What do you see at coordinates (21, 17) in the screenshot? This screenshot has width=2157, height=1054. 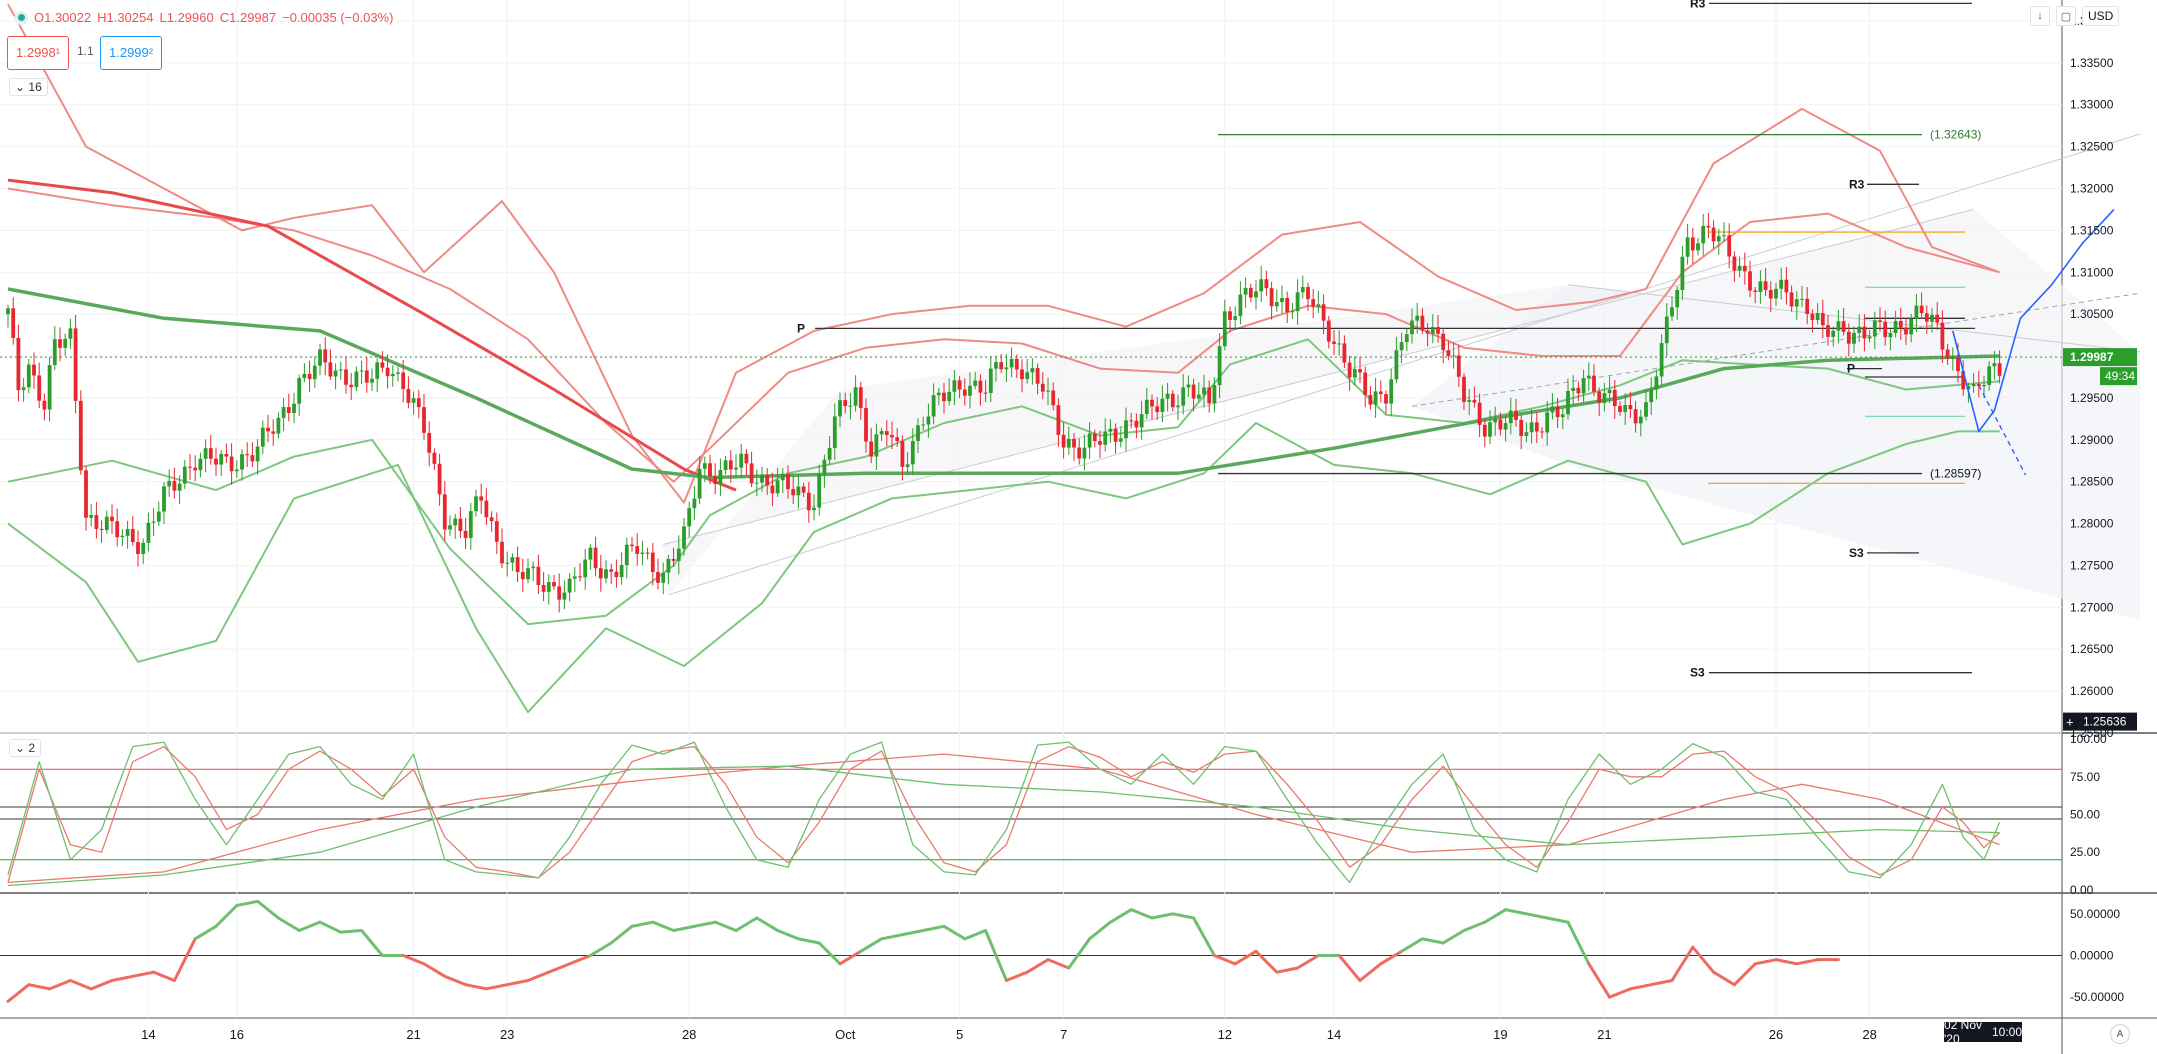 I see `status-dot-icon` at bounding box center [21, 17].